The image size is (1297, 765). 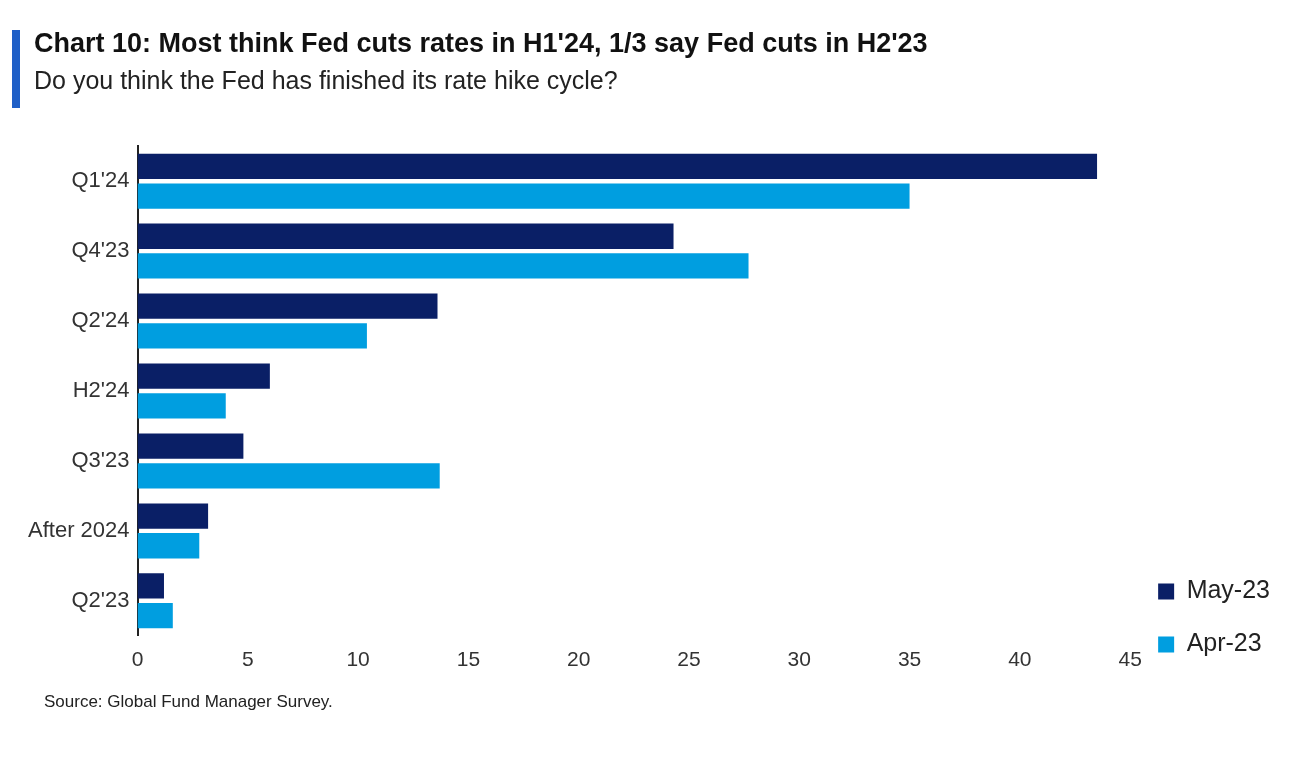 What do you see at coordinates (100, 599) in the screenshot?
I see `y-tick-label: Q2'23` at bounding box center [100, 599].